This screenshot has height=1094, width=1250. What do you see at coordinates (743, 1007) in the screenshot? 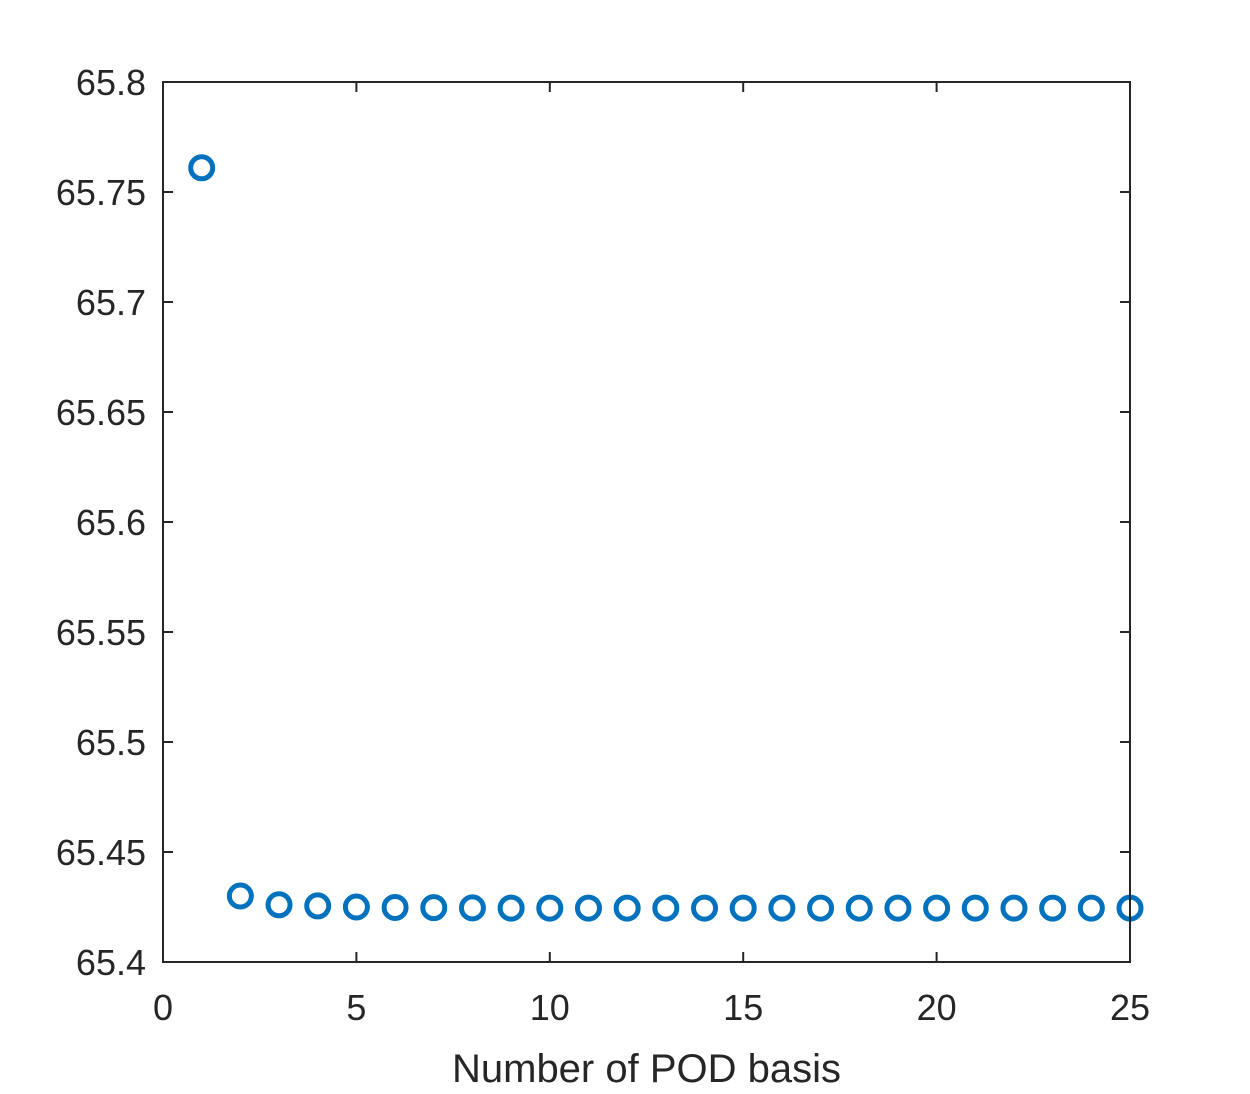
I see `x-tick-label: 15` at bounding box center [743, 1007].